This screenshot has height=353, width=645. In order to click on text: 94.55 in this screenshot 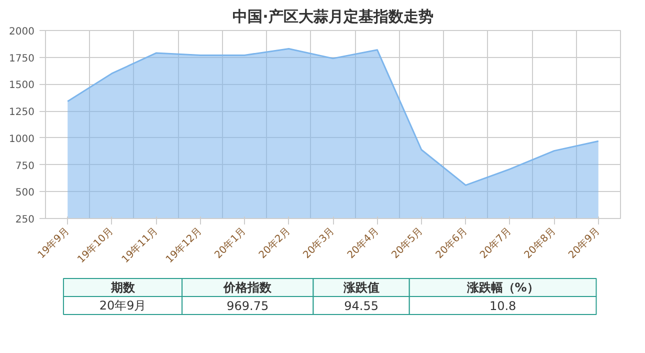, I will do `click(361, 306)`.